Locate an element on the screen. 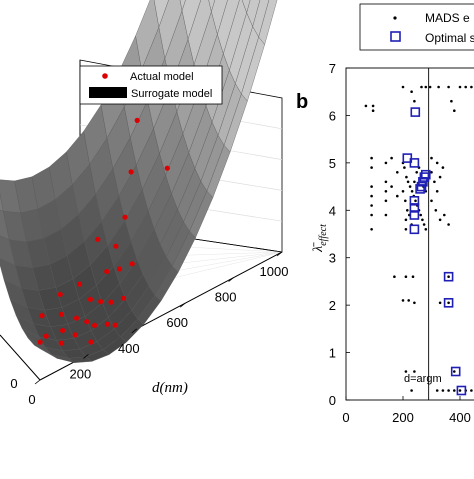 The width and height of the screenshot is (474, 479). y-tick-label: 5 is located at coordinates (332, 163).